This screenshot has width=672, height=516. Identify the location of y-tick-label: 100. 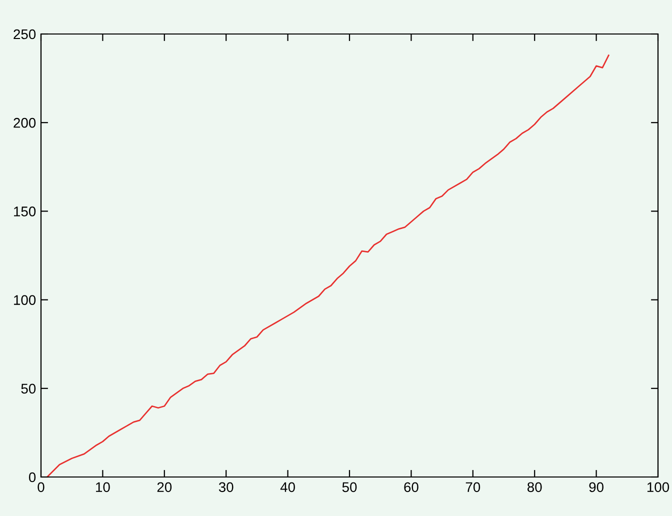
(25, 300).